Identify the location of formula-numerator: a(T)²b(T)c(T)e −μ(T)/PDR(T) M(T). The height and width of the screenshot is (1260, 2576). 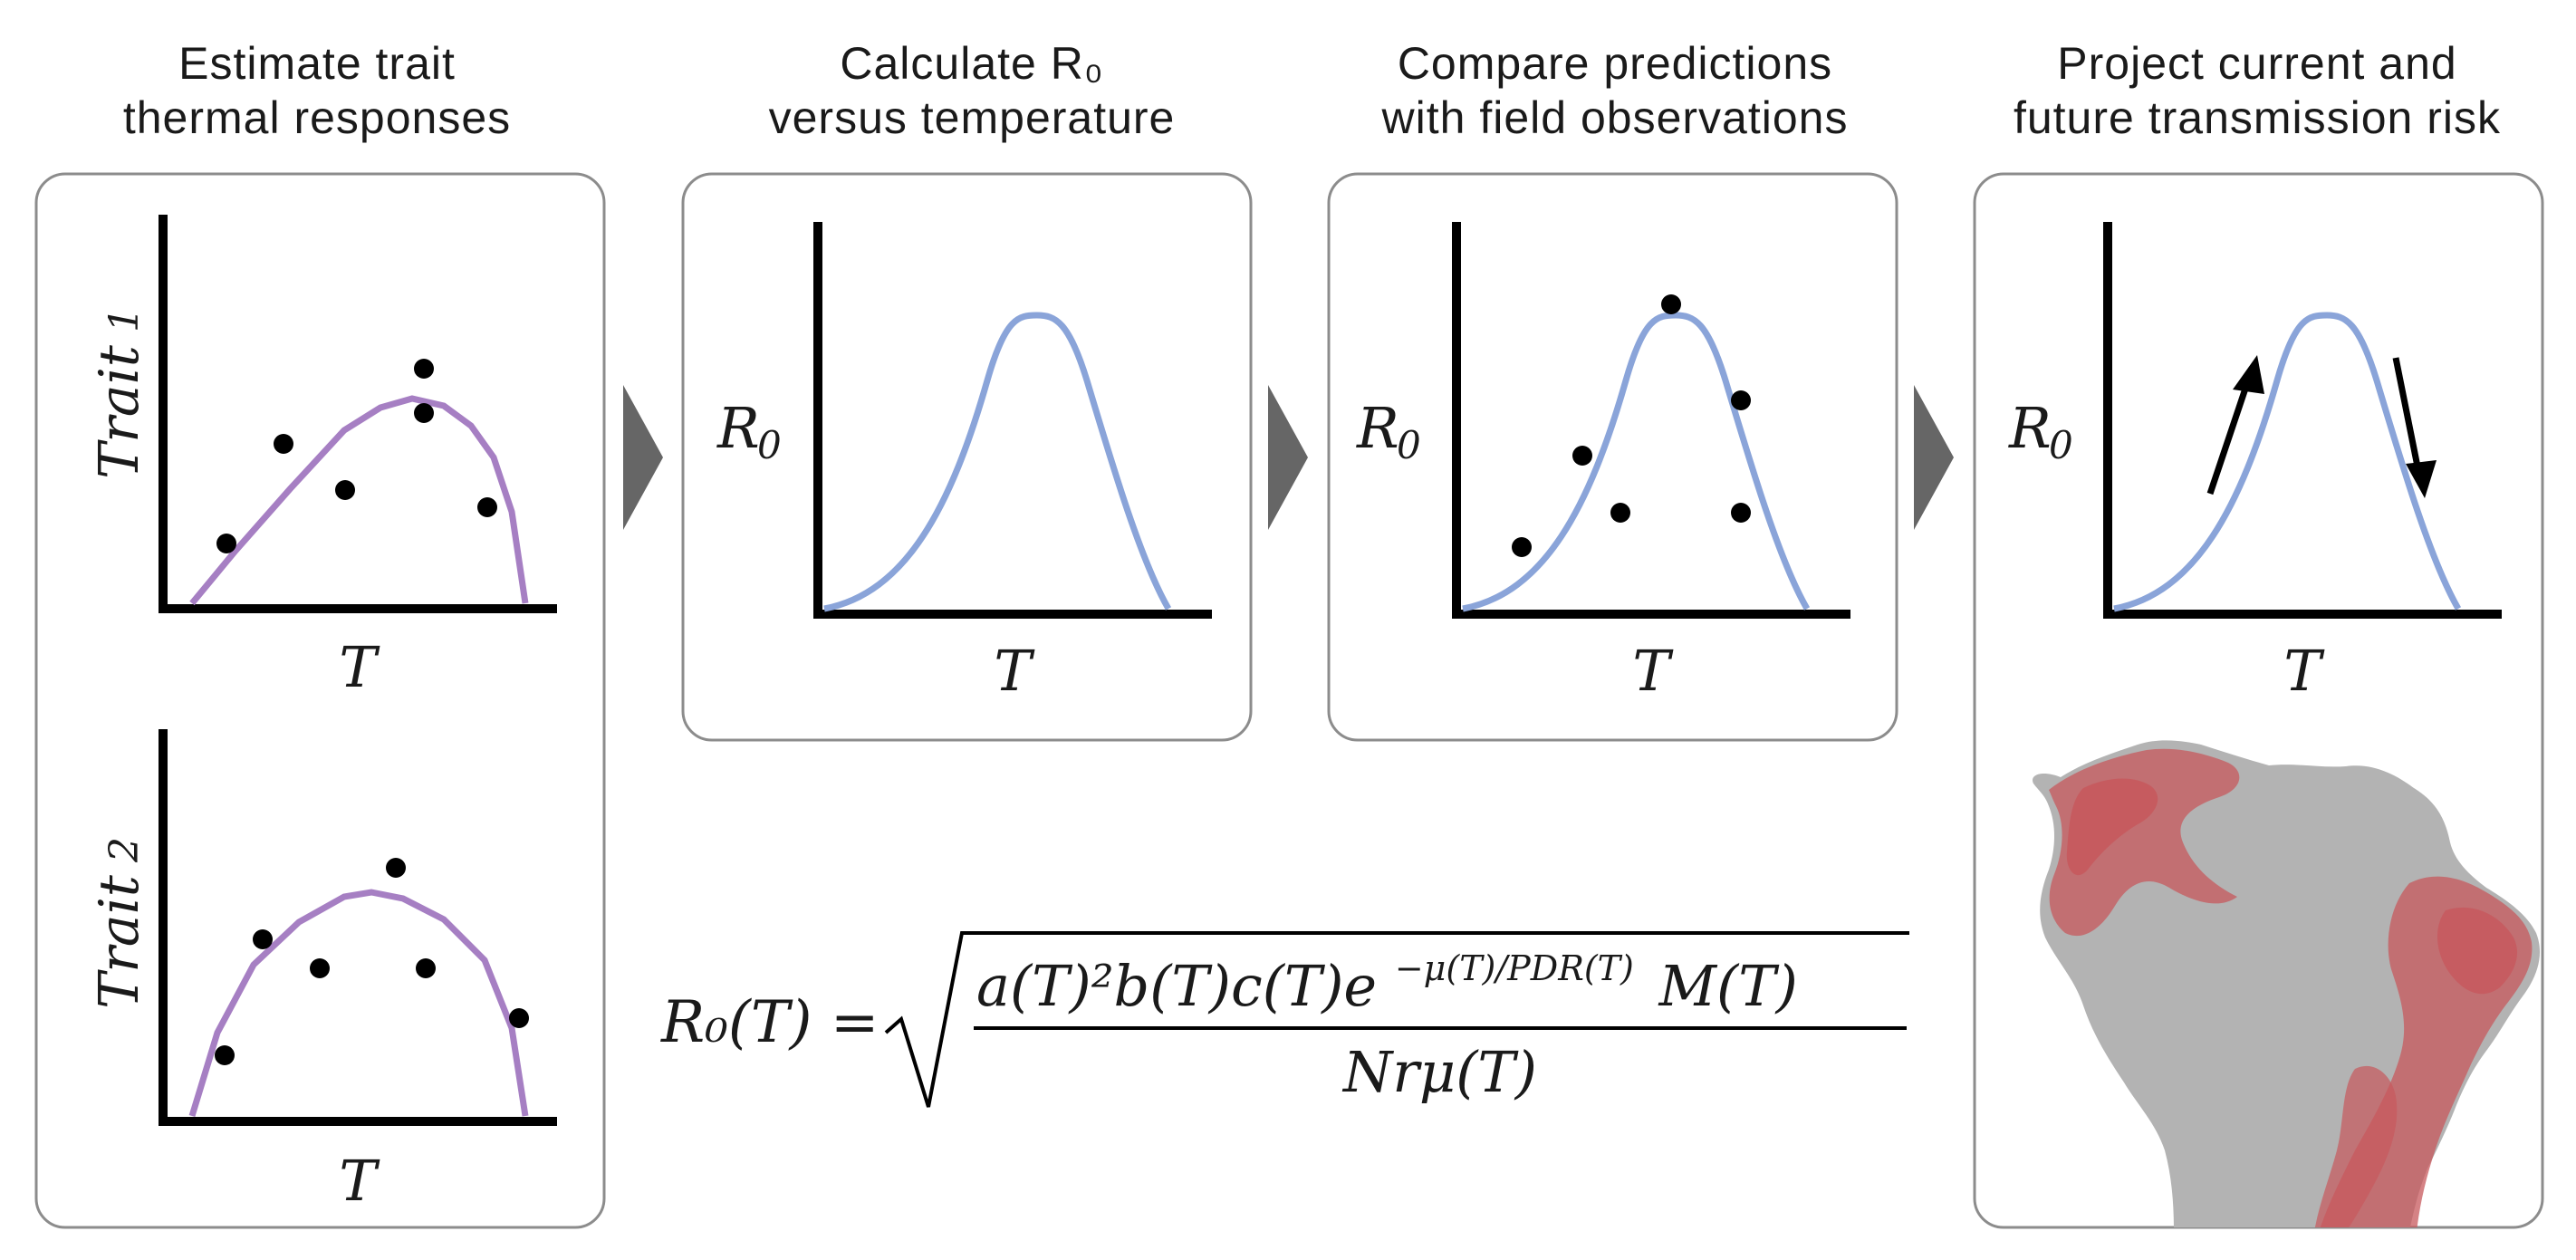
(1387, 973).